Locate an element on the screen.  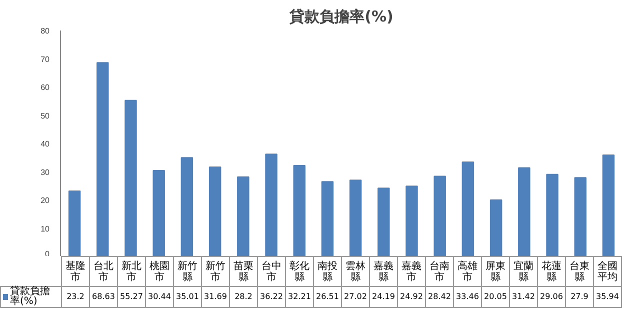
data-label: 29.06 is located at coordinates (551, 297).